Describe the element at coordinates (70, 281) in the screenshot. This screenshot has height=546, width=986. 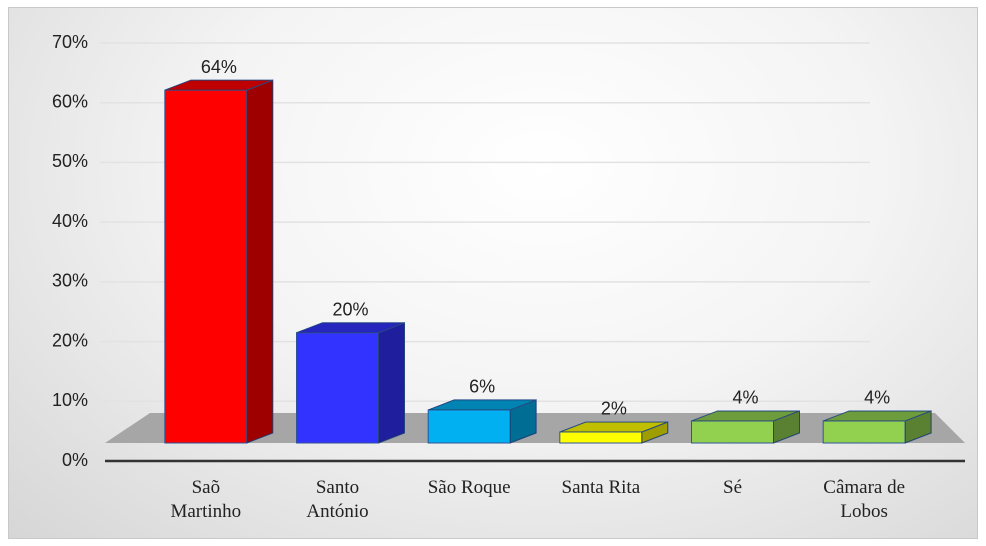
I see `y-tick-label: 30%` at that location.